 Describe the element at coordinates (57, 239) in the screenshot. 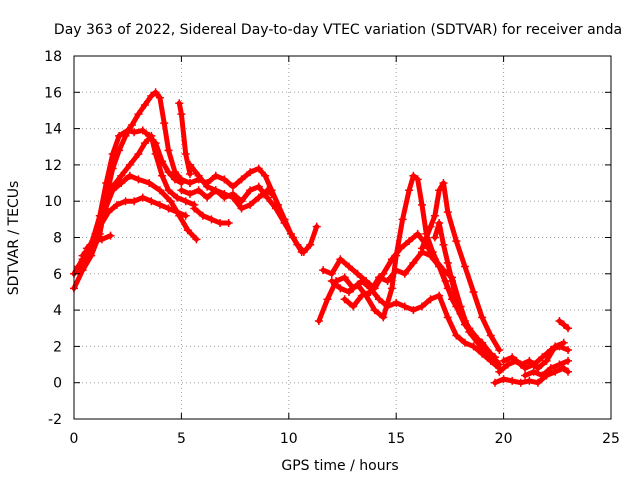

I see `y-tick-label: 8` at that location.